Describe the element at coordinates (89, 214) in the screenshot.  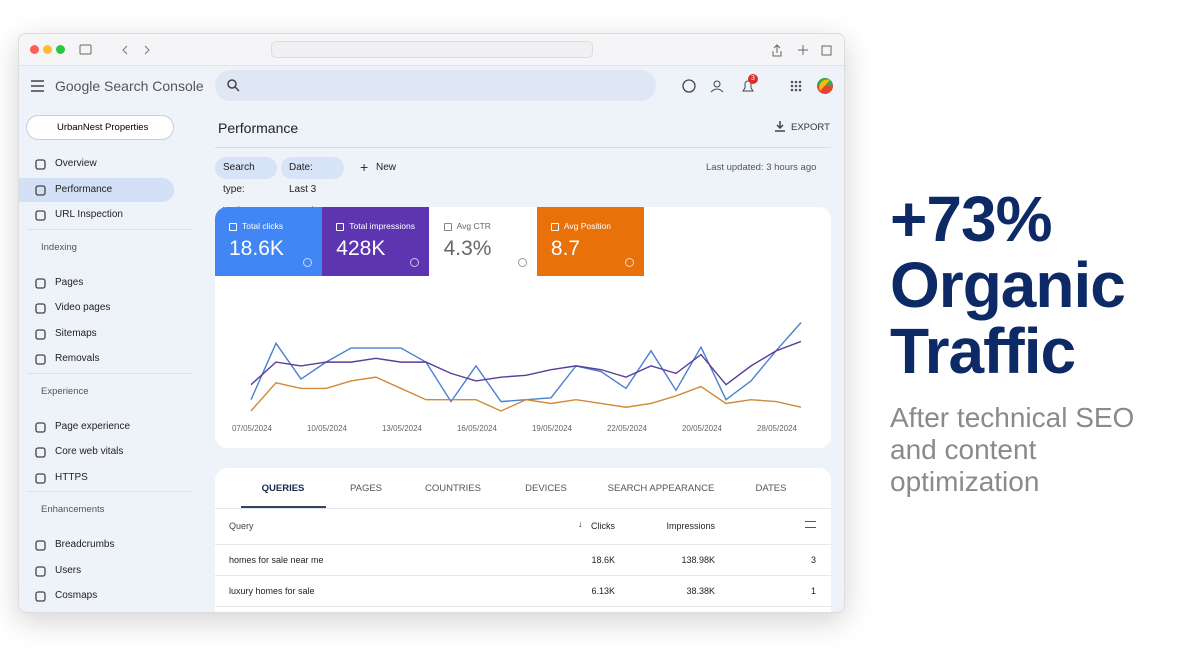
I see `nav-item: URL Inspection` at that location.